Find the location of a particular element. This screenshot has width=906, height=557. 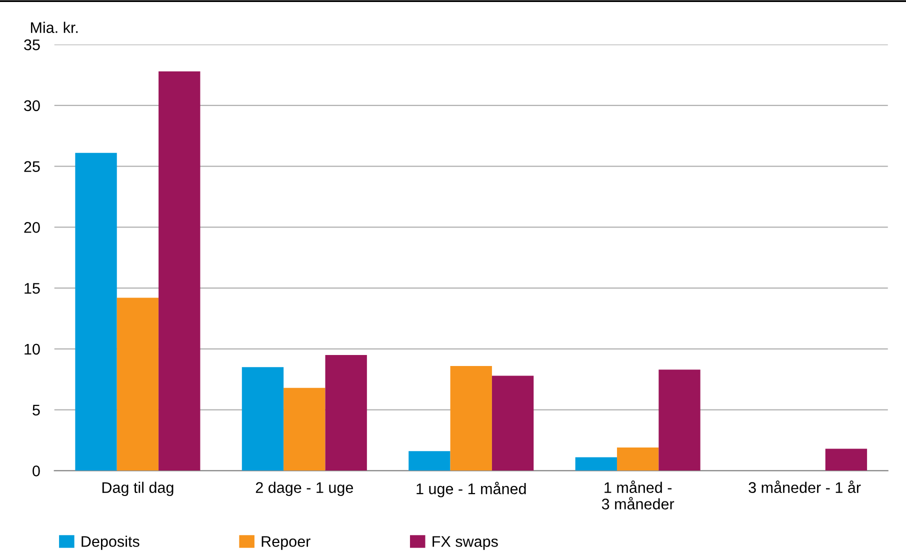

y-tick-label: 25 is located at coordinates (32, 166).